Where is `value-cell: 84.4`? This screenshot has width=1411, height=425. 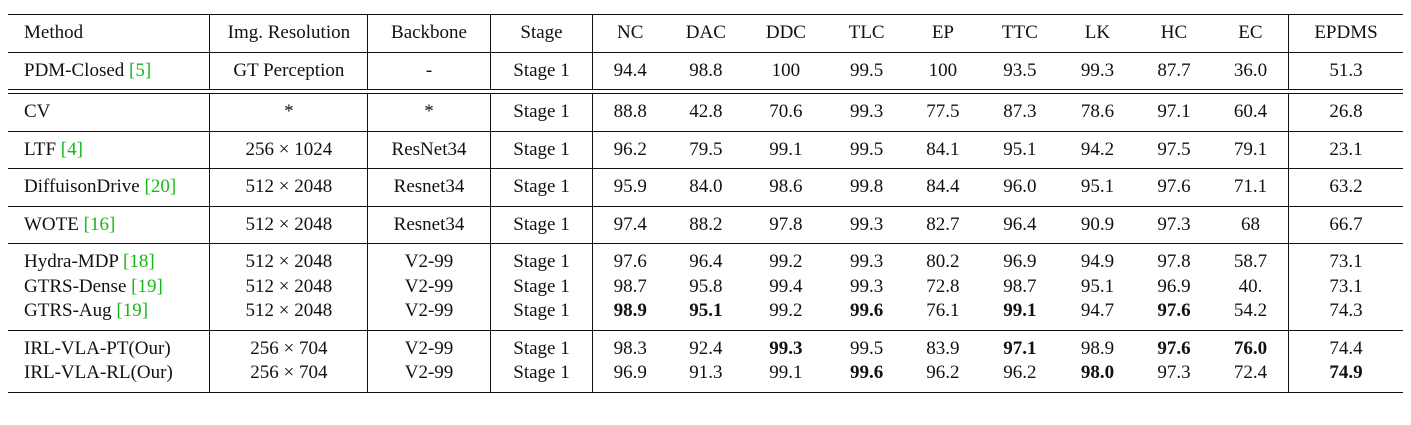
value-cell: 84.4 is located at coordinates (943, 186).